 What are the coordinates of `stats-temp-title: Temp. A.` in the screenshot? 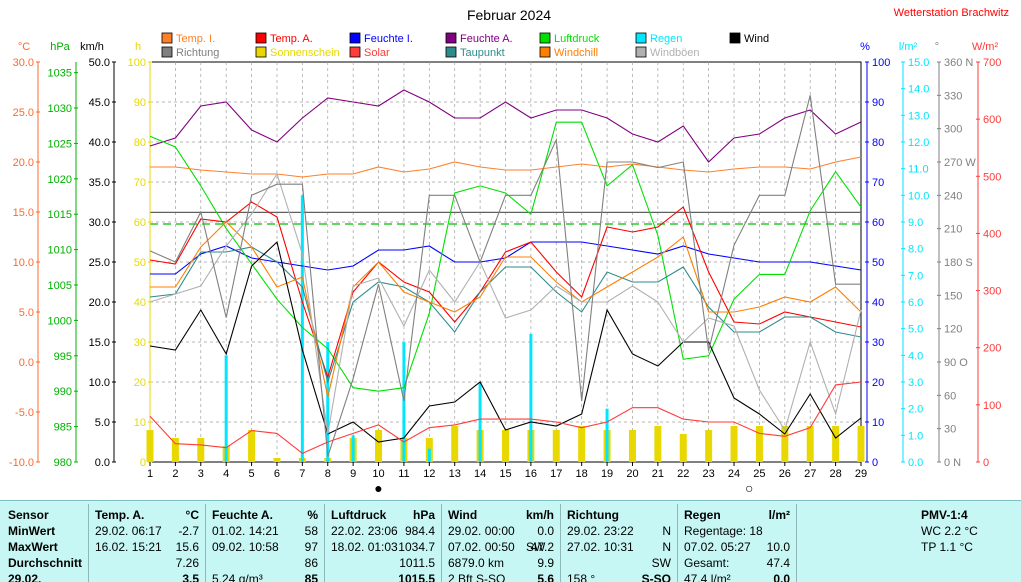 It's located at (120, 515).